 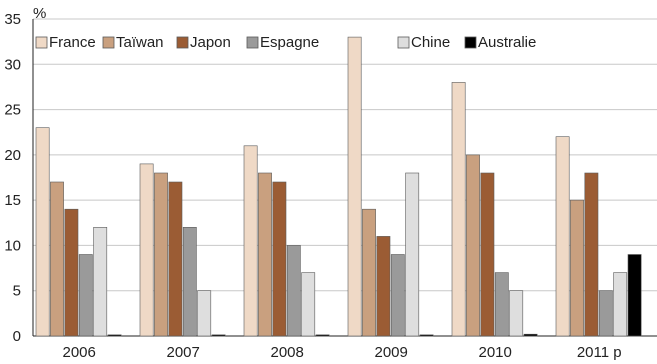 I want to click on x-tick-label: 2010, so click(x=495, y=352).